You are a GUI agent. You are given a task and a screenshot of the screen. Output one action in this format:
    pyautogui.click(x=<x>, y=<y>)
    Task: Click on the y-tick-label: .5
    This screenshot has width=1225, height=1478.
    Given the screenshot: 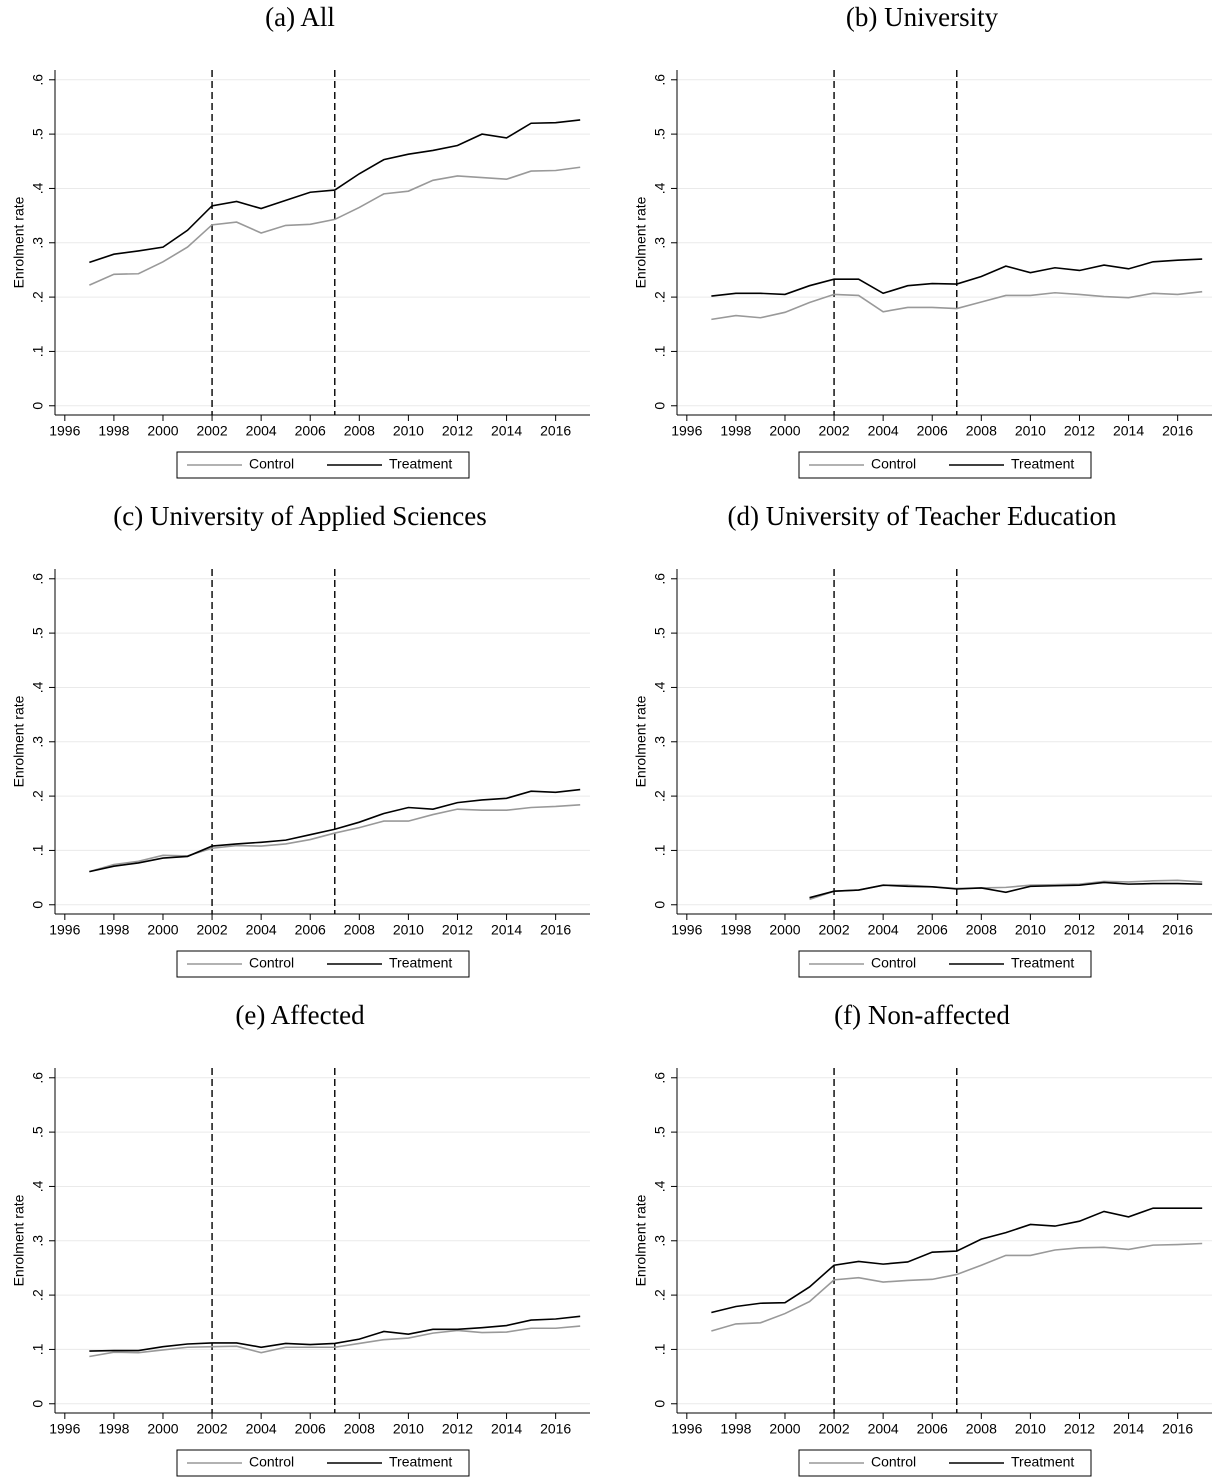 What is the action you would take?
    pyautogui.click(x=660, y=1132)
    